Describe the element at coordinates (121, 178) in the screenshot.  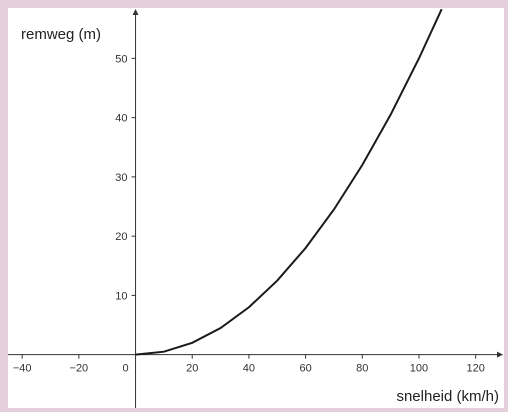
I see `y-tick-label: 30` at that location.